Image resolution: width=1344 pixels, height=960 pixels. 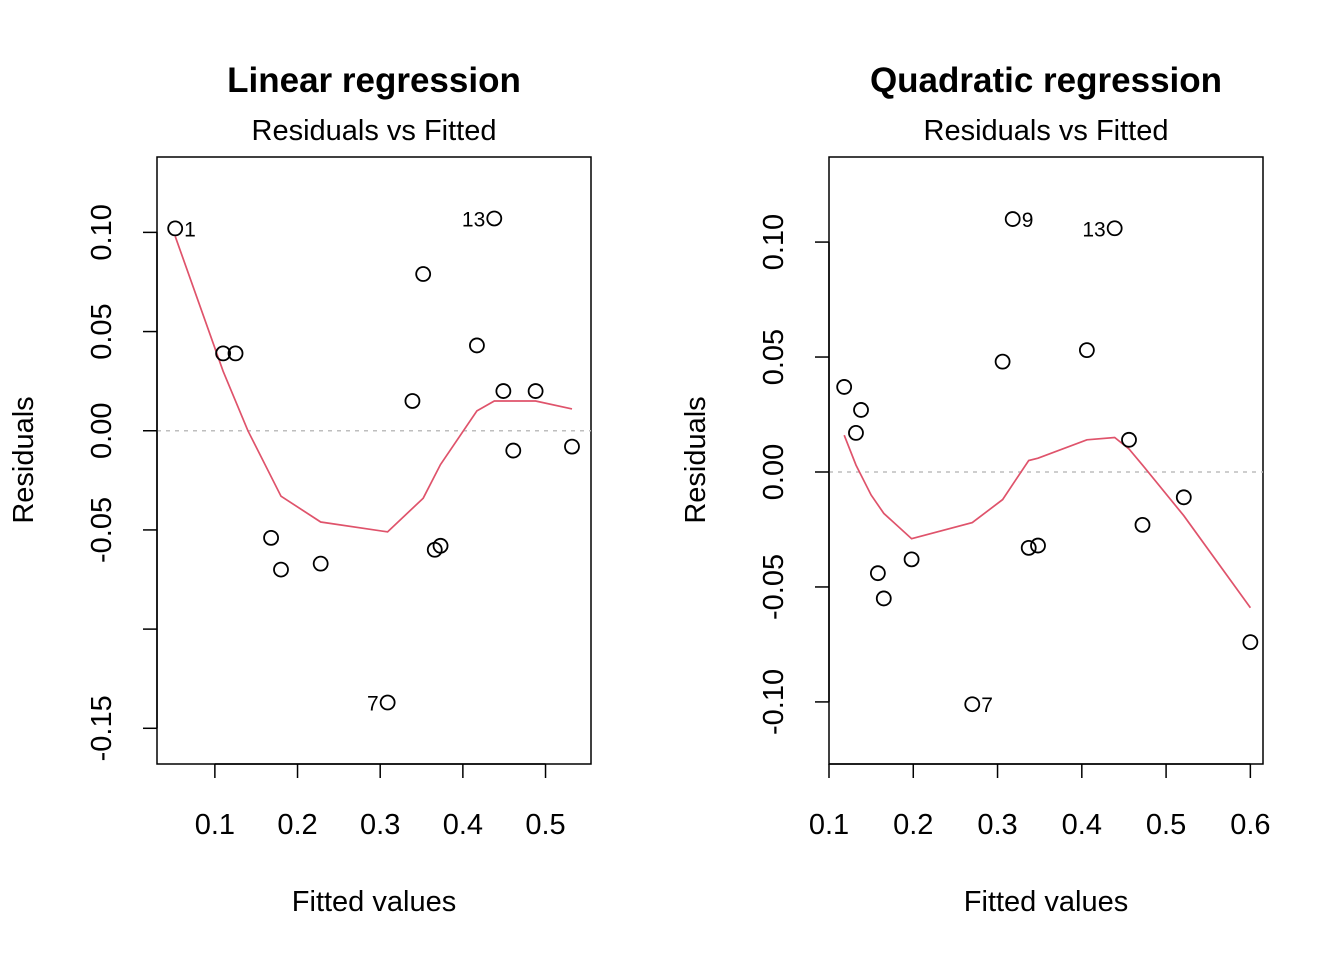 What do you see at coordinates (1250, 825) in the screenshot?
I see `x-tick-label: 0.6` at bounding box center [1250, 825].